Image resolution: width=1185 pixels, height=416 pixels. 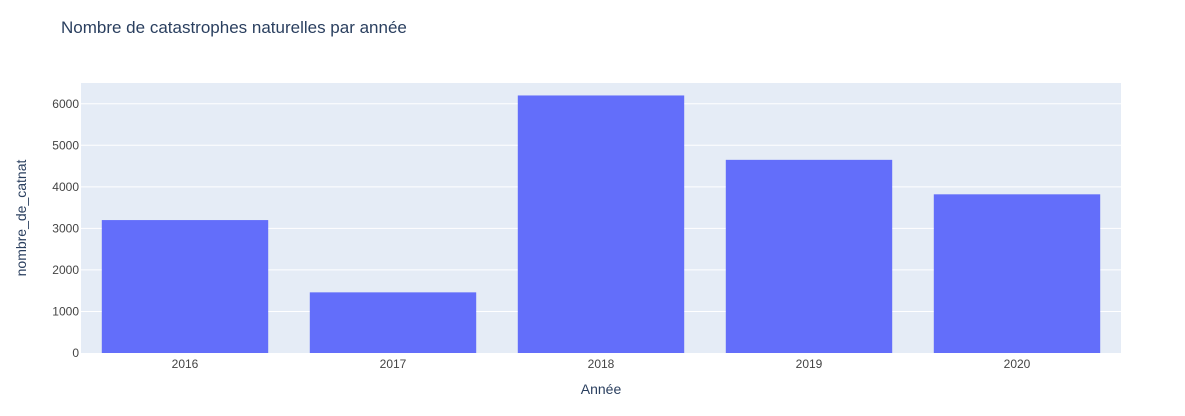 I want to click on bar-2019, so click(x=809, y=256).